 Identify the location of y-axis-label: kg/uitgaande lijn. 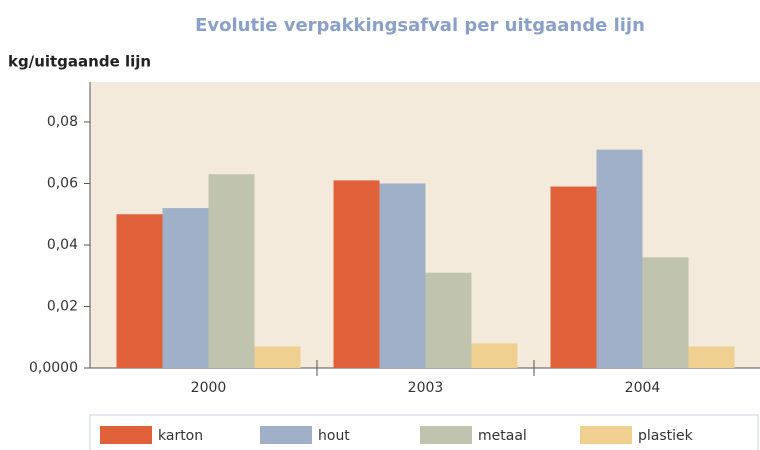
(79, 62).